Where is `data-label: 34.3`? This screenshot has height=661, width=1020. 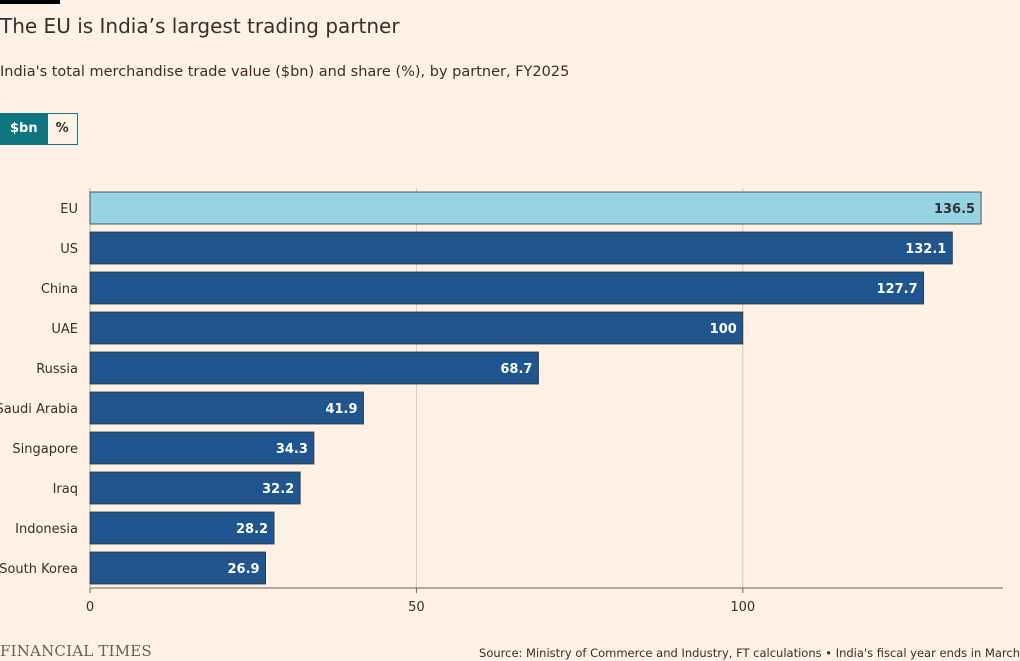
data-label: 34.3 is located at coordinates (292, 449).